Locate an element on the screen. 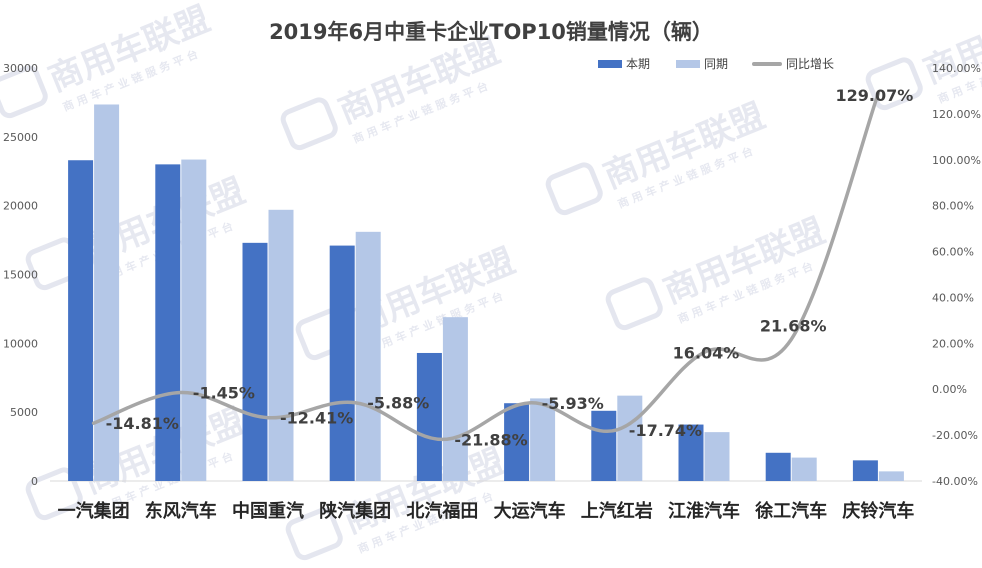 Image resolution: width=982 pixels, height=568 pixels. x-tick-label: 大运汽车 is located at coordinates (530, 511).